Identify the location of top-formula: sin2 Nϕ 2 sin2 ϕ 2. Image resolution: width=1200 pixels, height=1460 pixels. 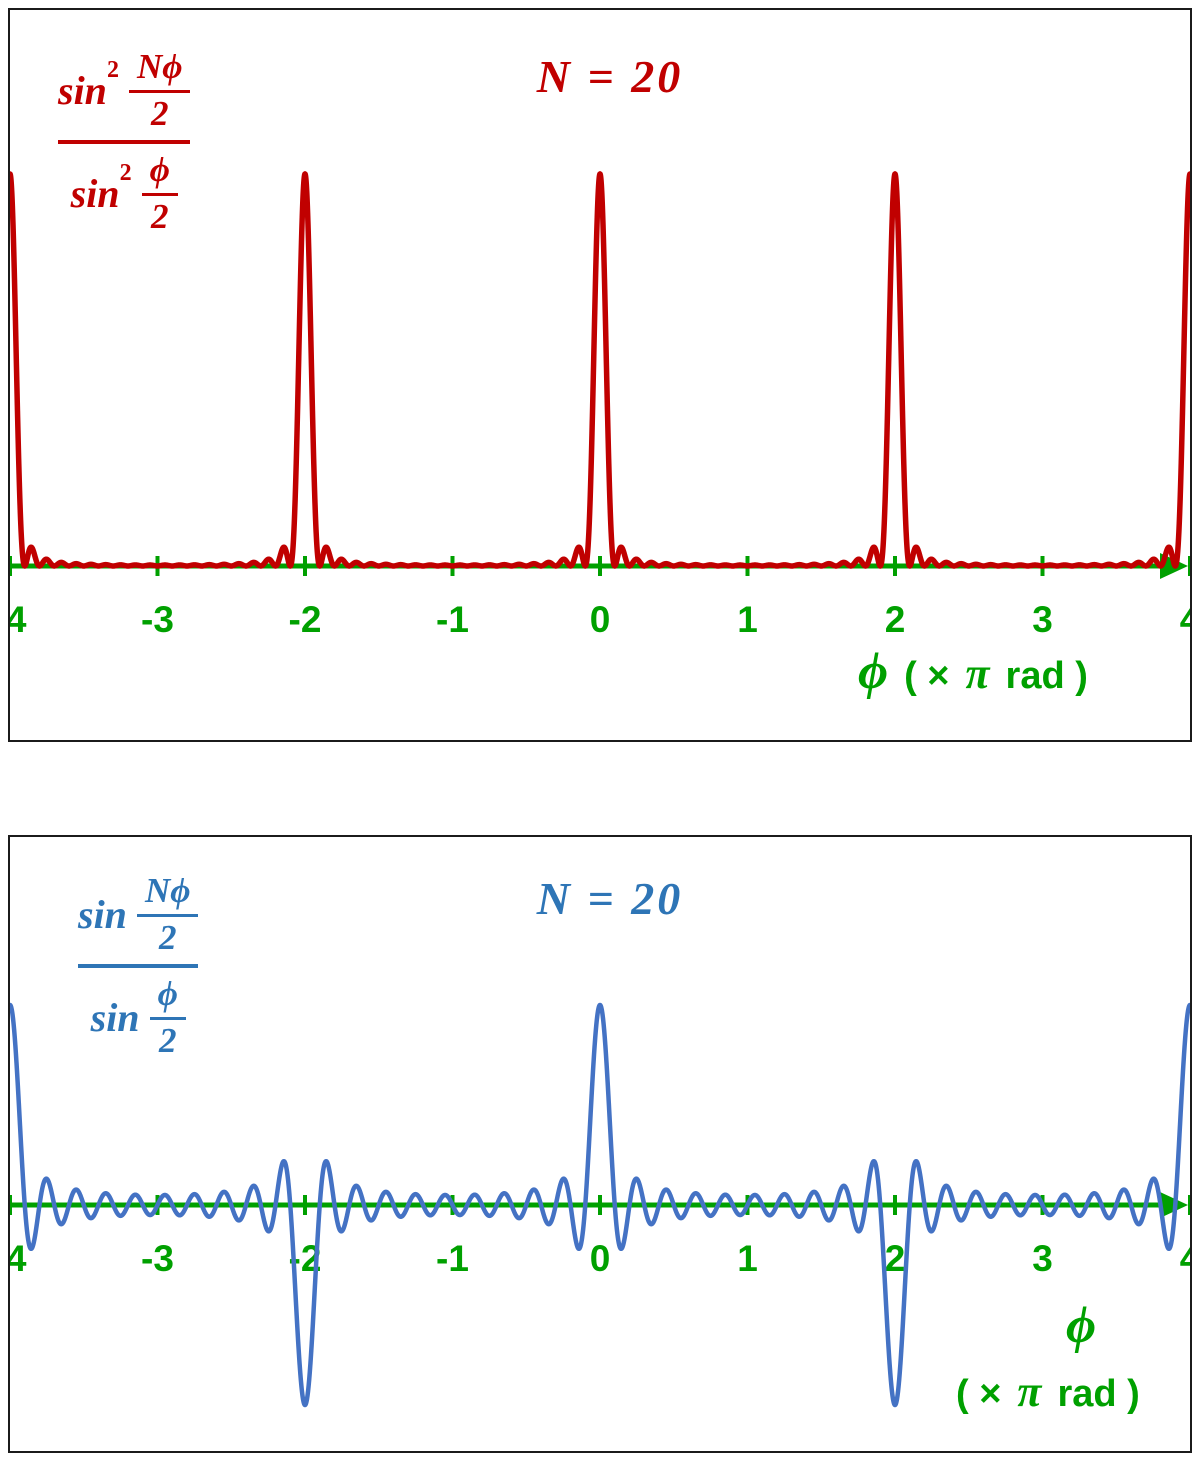
(124, 141).